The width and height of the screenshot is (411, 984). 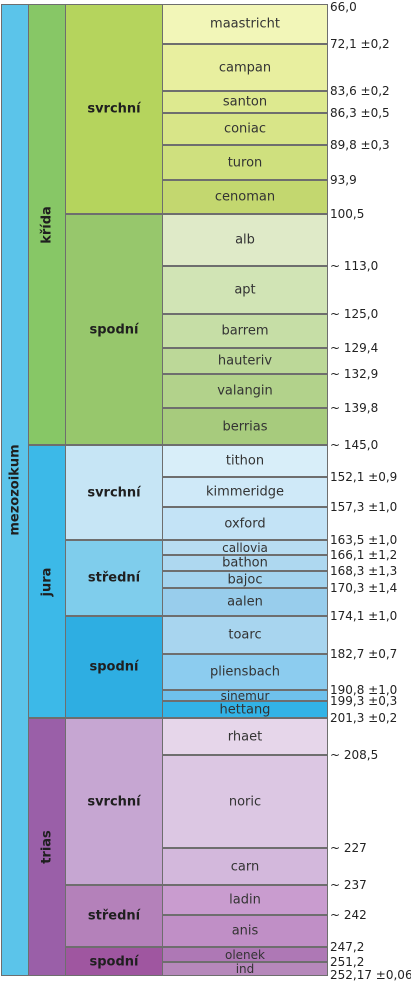 What do you see at coordinates (364, 718) in the screenshot?
I see `age-value: 201,3 ±0,2` at bounding box center [364, 718].